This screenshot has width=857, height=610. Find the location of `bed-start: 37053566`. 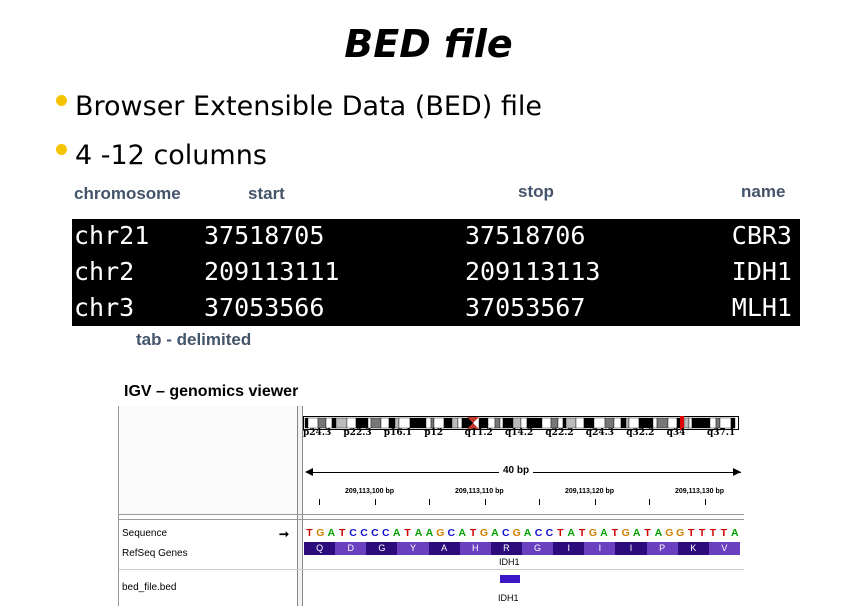

bed-start: 37053566 is located at coordinates (264, 307).